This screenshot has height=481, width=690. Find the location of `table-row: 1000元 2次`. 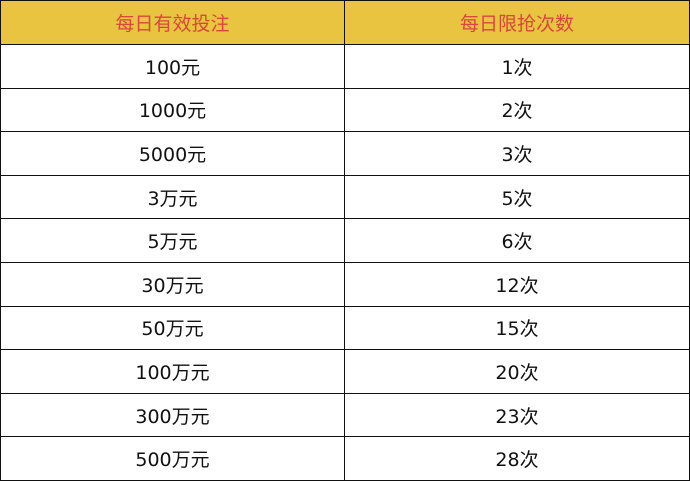

table-row: 1000元 2次 is located at coordinates (345, 110).